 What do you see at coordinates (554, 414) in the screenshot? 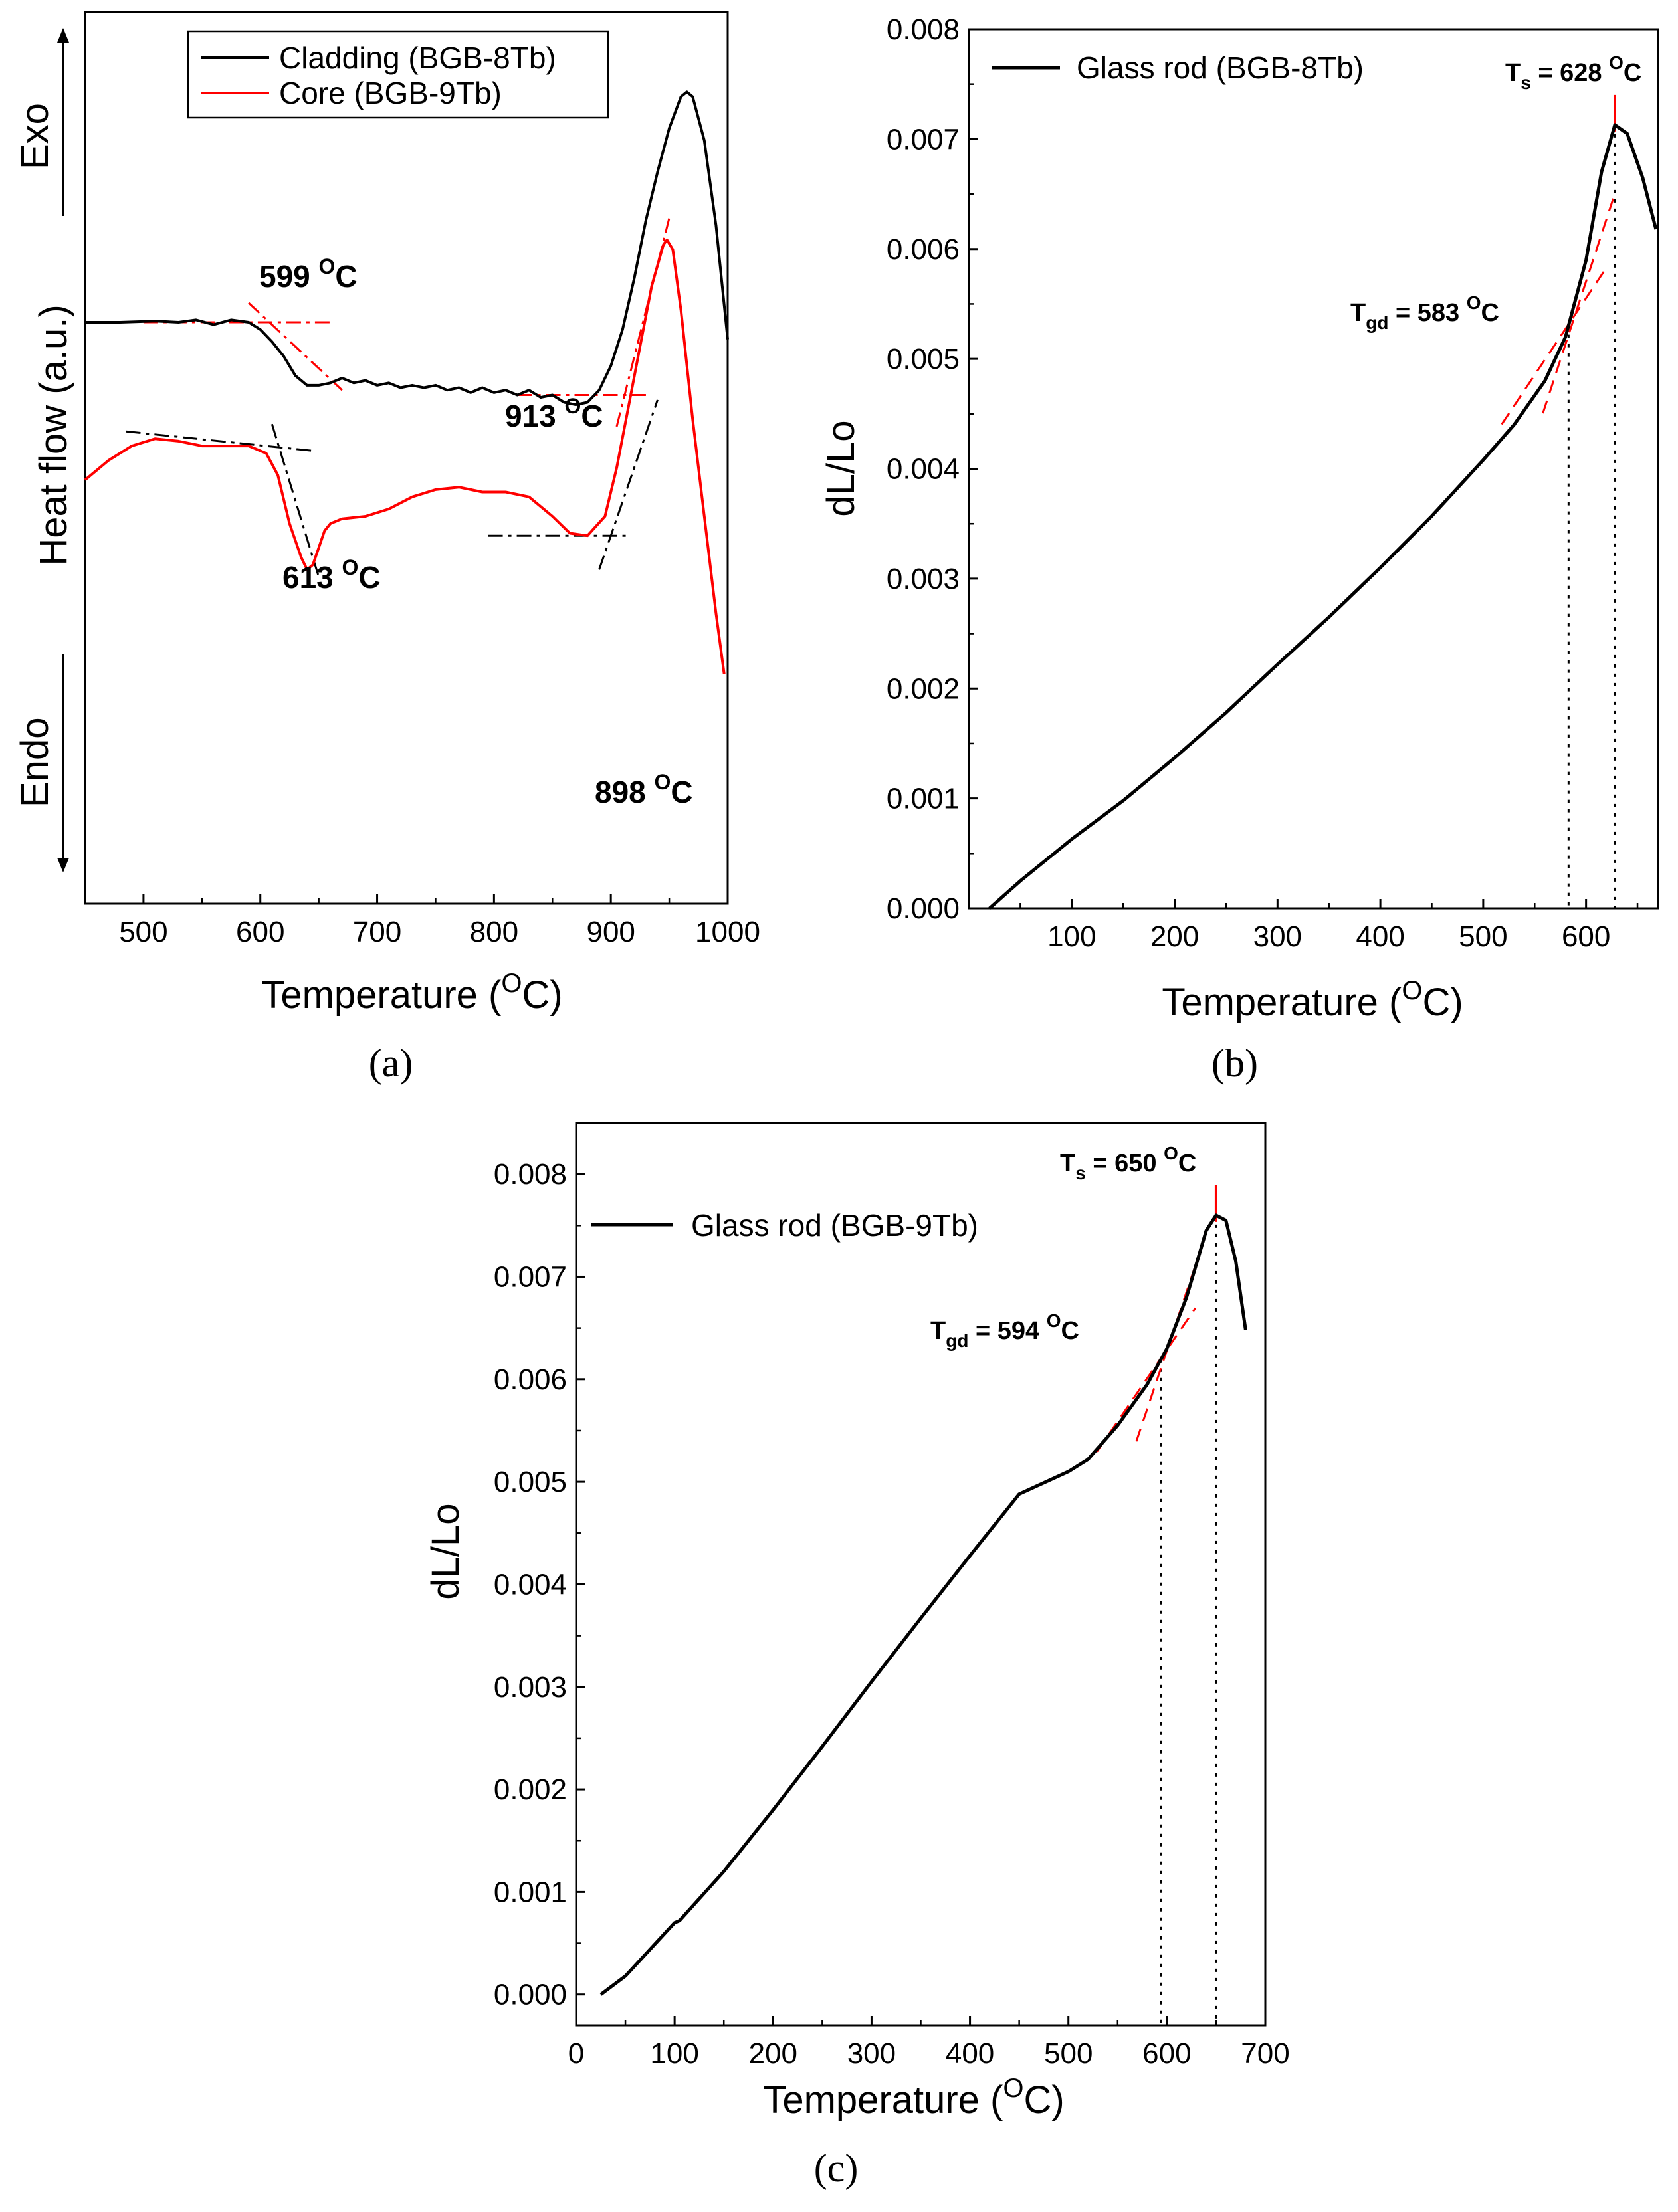
I see `annotation-913: 913 OC` at bounding box center [554, 414].